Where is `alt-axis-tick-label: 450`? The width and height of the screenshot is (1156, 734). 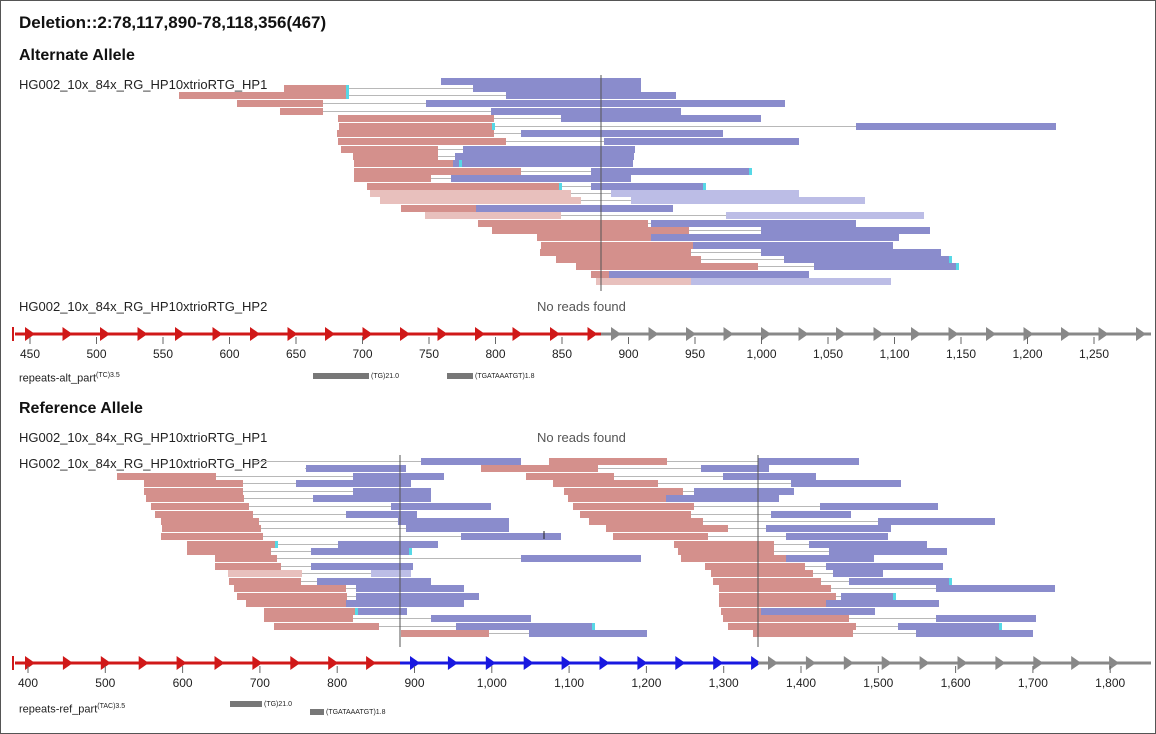 alt-axis-tick-label: 450 is located at coordinates (30, 354).